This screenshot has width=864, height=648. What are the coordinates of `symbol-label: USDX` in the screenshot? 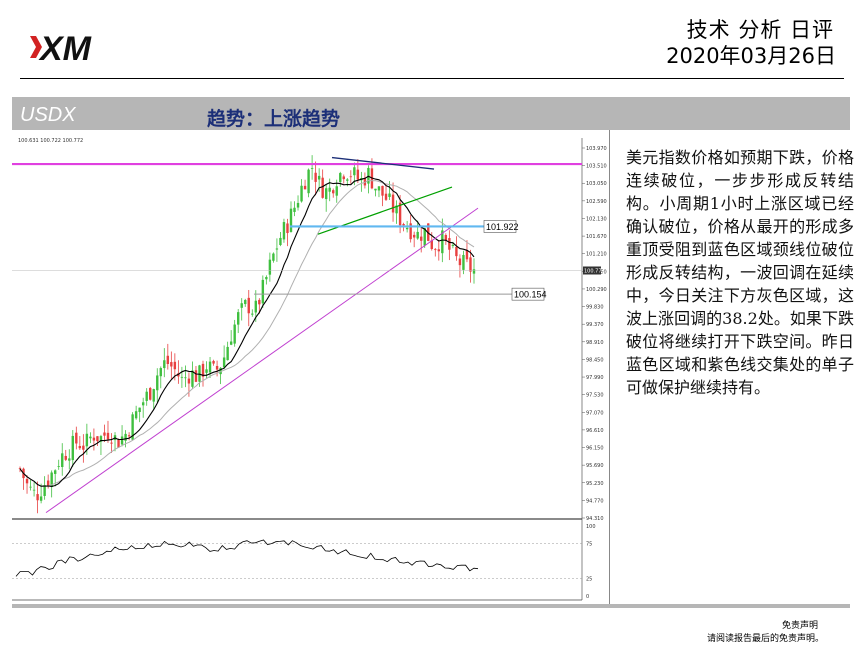 It's located at (48, 115).